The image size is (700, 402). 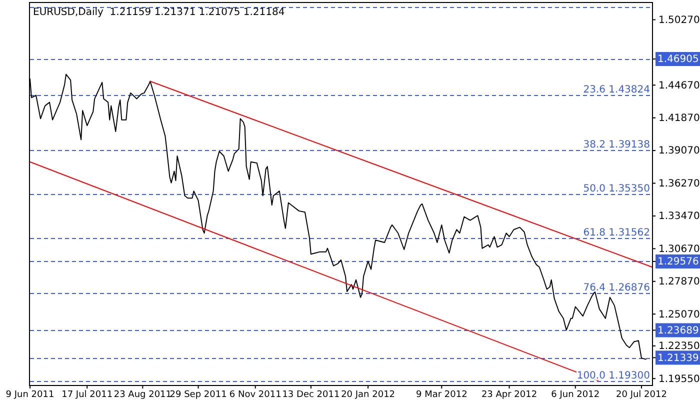 I want to click on y-tick-label: 1.25070, so click(x=679, y=314).